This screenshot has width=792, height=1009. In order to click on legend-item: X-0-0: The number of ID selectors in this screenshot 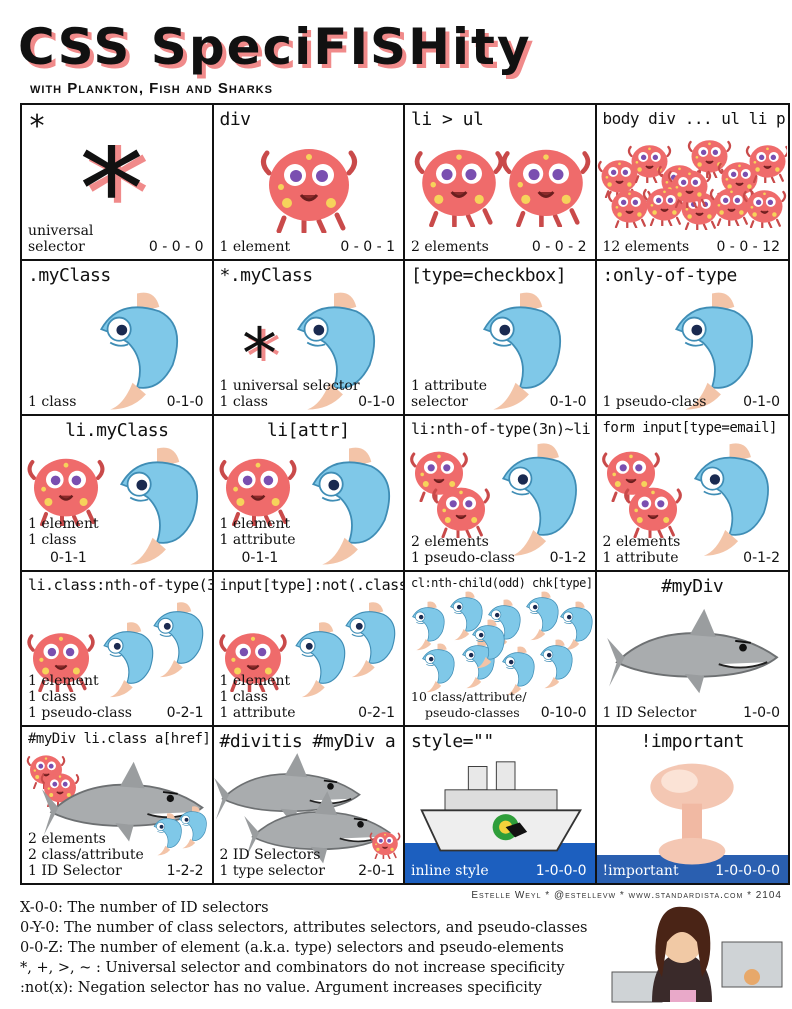, I will do `click(144, 908)`.